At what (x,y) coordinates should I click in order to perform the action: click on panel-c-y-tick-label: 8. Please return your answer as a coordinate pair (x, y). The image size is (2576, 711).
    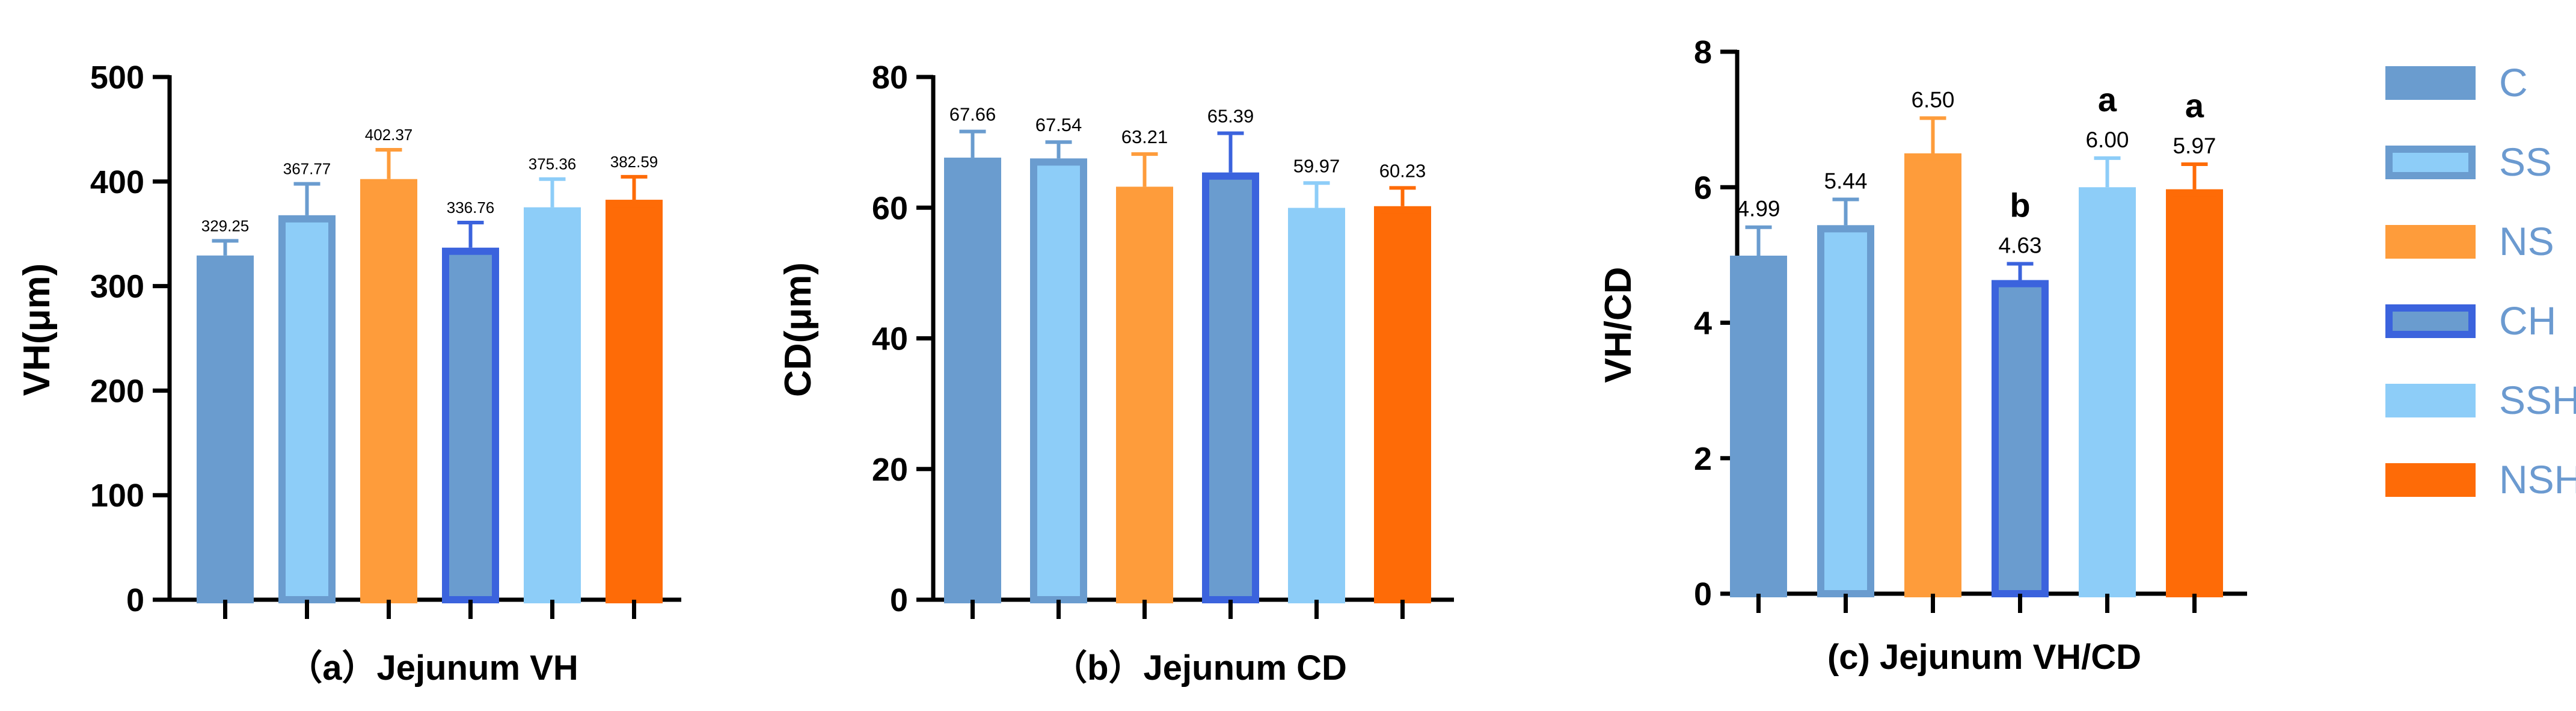
    Looking at the image, I should click on (1703, 52).